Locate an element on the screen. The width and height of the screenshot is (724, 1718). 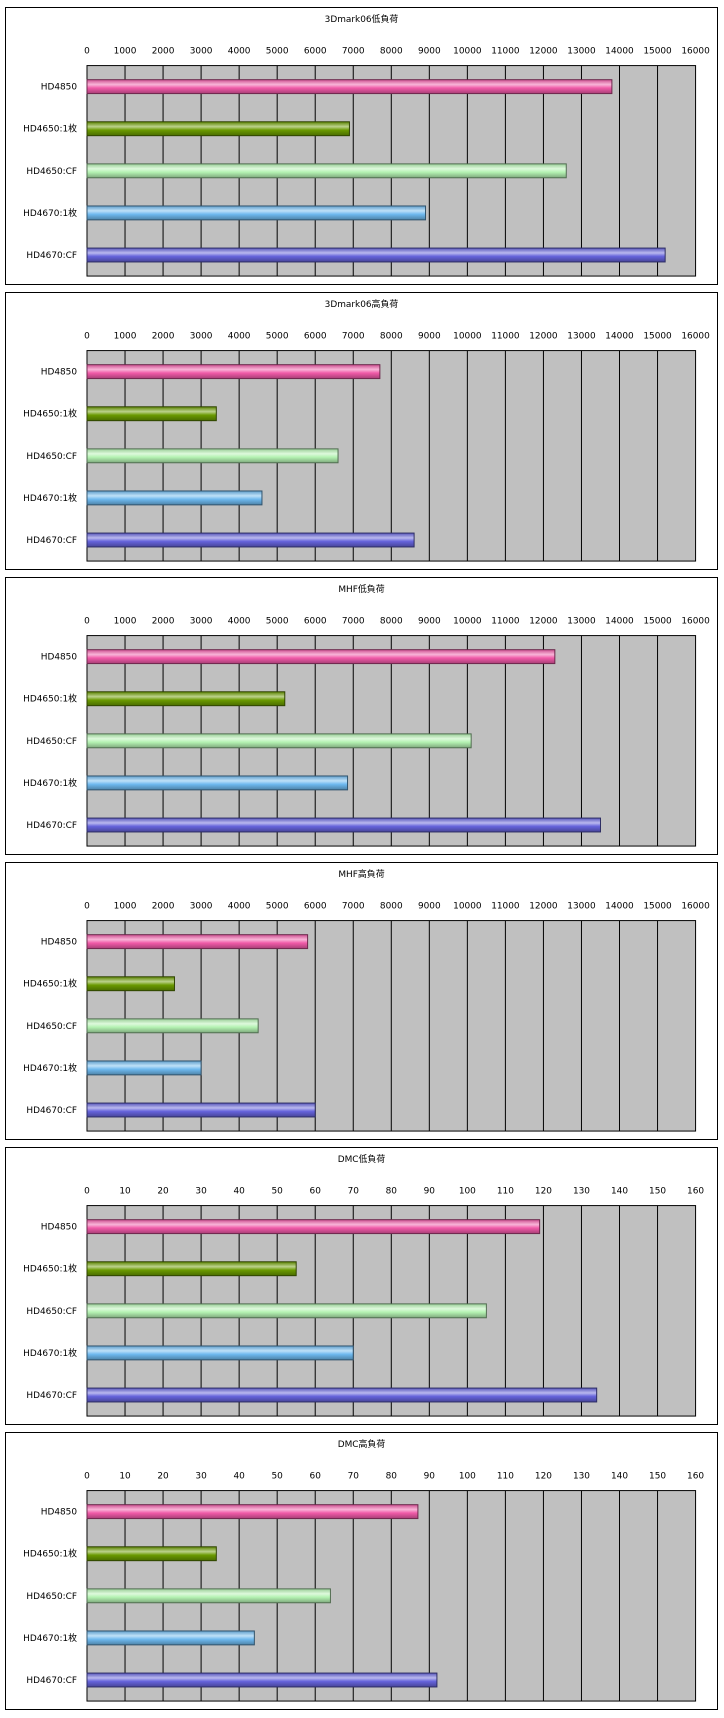
x-tick-label: 70 is located at coordinates (354, 1192).